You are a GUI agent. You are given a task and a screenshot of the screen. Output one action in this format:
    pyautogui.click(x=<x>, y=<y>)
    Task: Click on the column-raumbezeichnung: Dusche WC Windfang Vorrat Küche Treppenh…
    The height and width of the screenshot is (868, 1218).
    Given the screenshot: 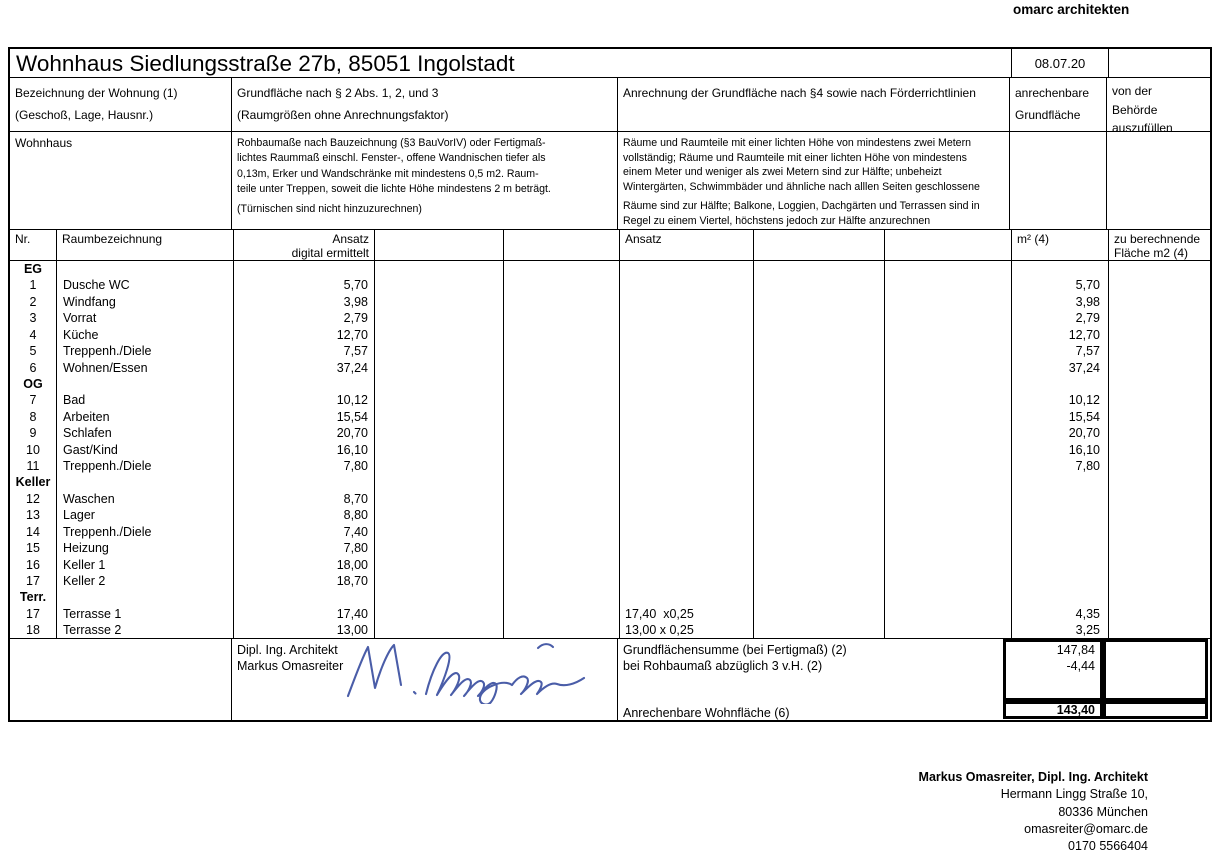 What is the action you would take?
    pyautogui.click(x=145, y=449)
    